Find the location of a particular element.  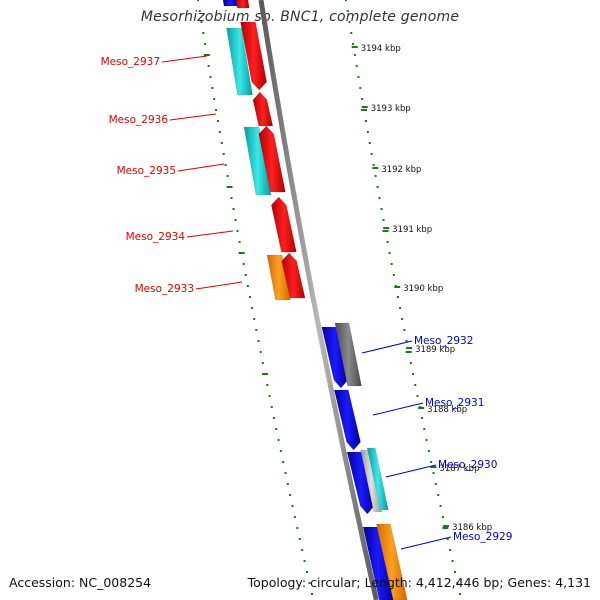

gene-label-Meso_2929: Meso_2929 is located at coordinates (482, 537).